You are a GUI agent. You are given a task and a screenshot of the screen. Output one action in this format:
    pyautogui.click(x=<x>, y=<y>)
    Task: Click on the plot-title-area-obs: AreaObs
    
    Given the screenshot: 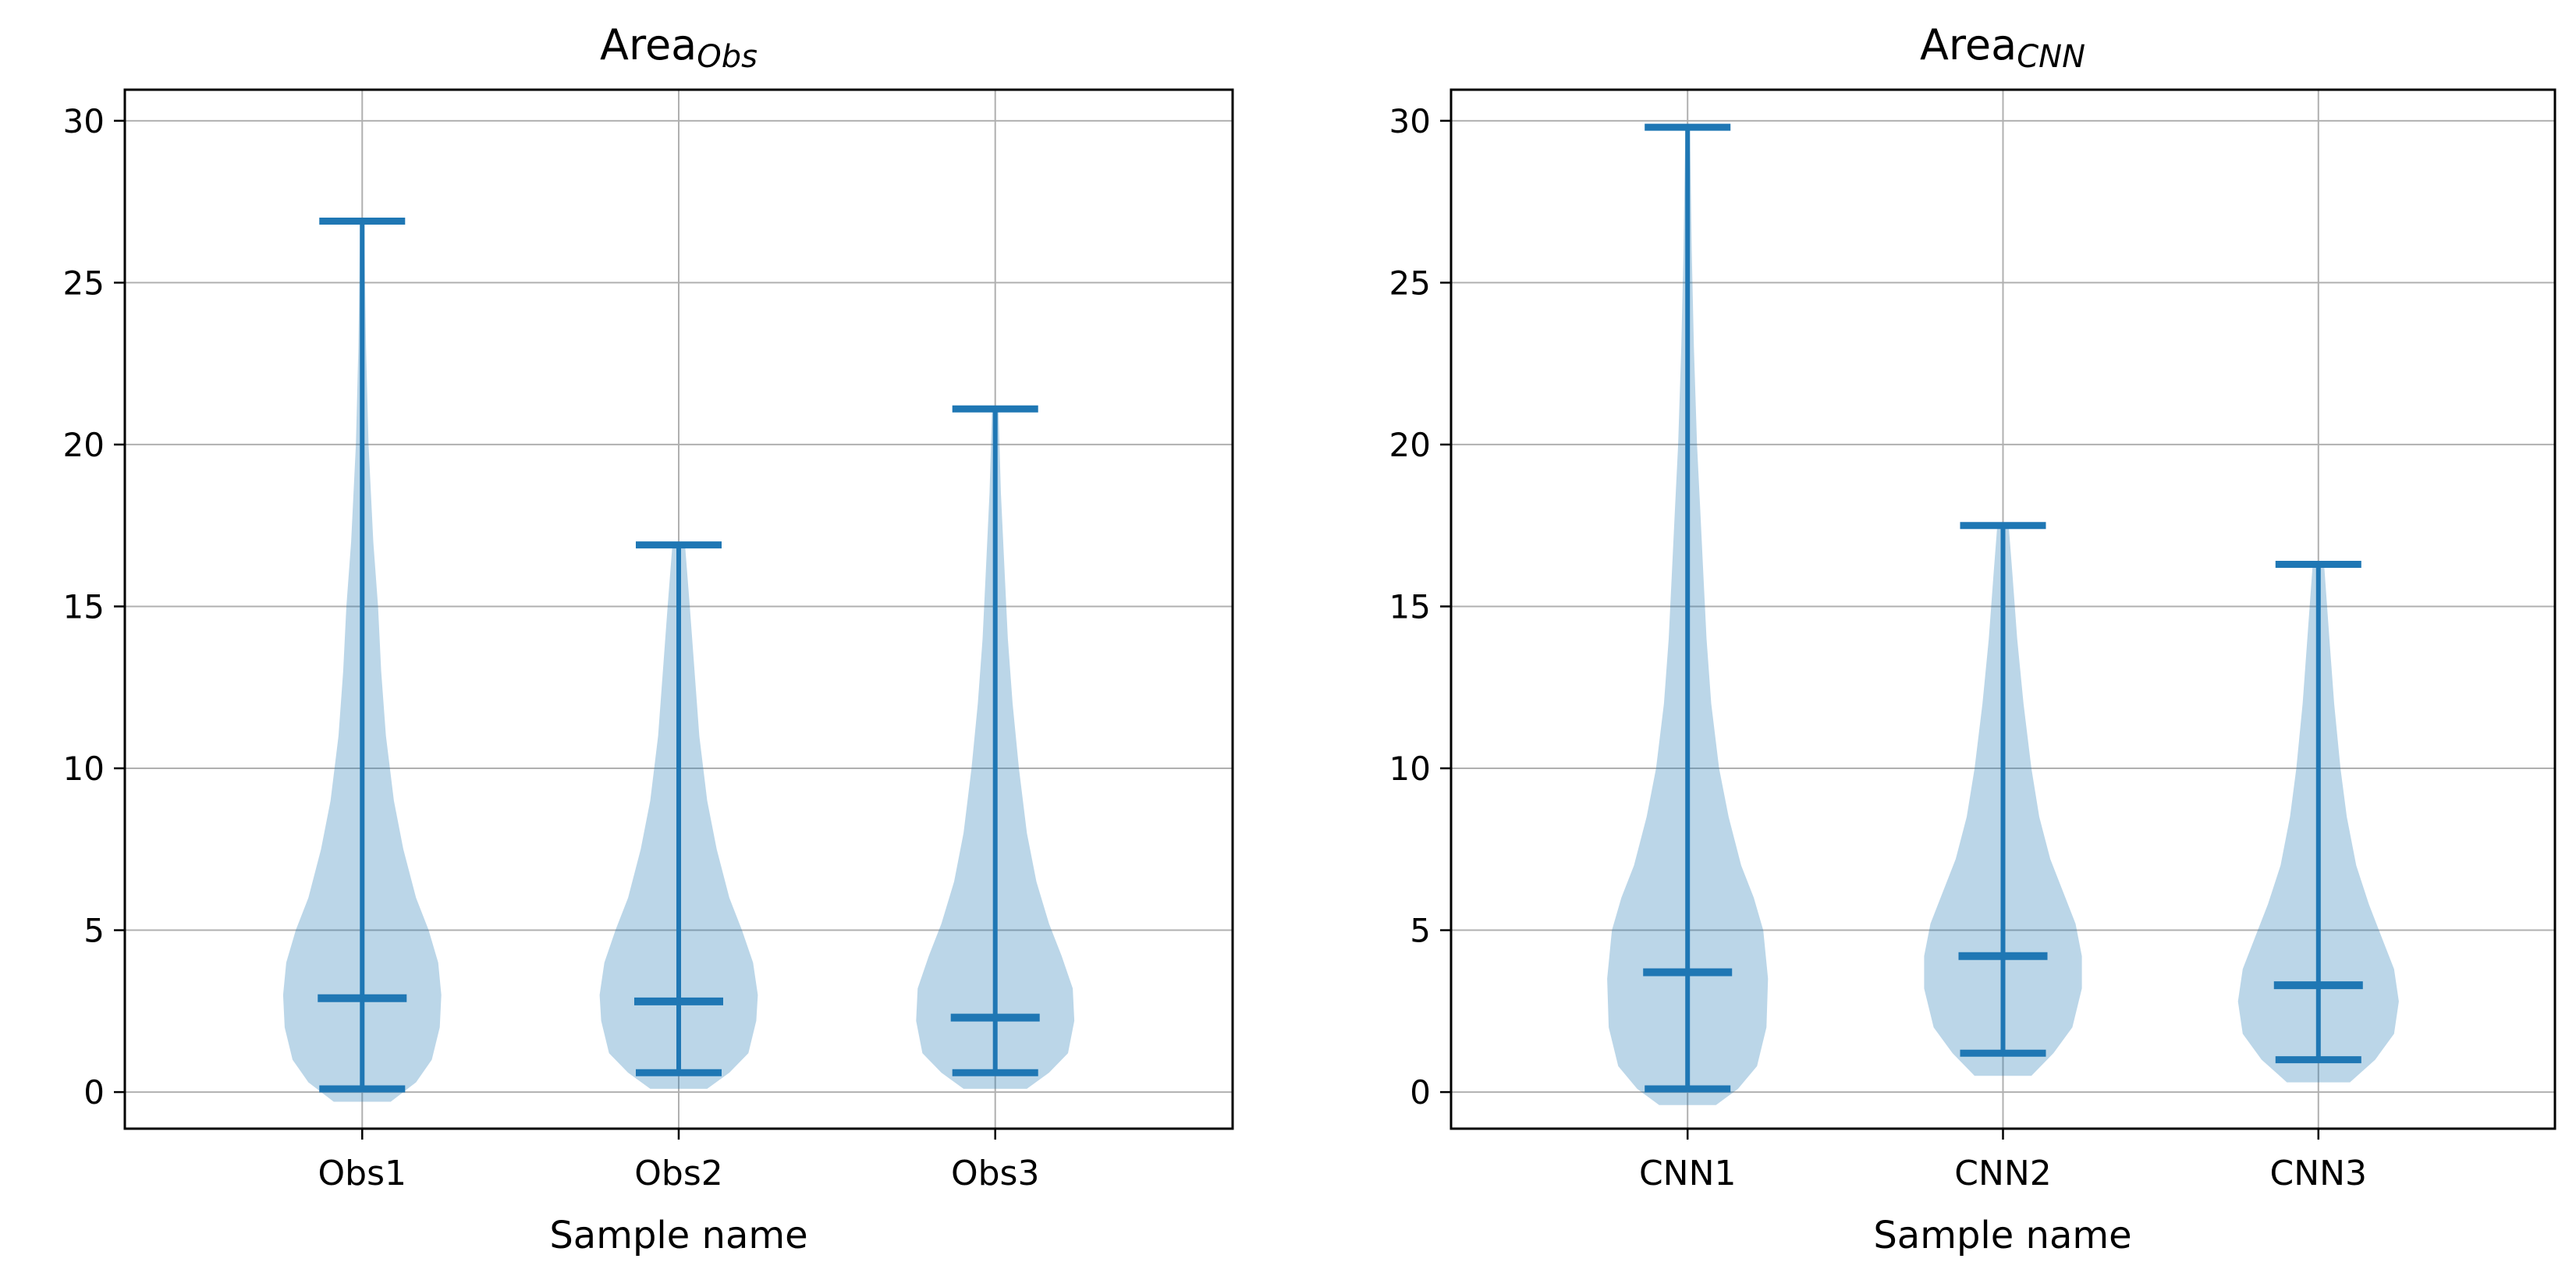 What is the action you would take?
    pyautogui.click(x=679, y=48)
    